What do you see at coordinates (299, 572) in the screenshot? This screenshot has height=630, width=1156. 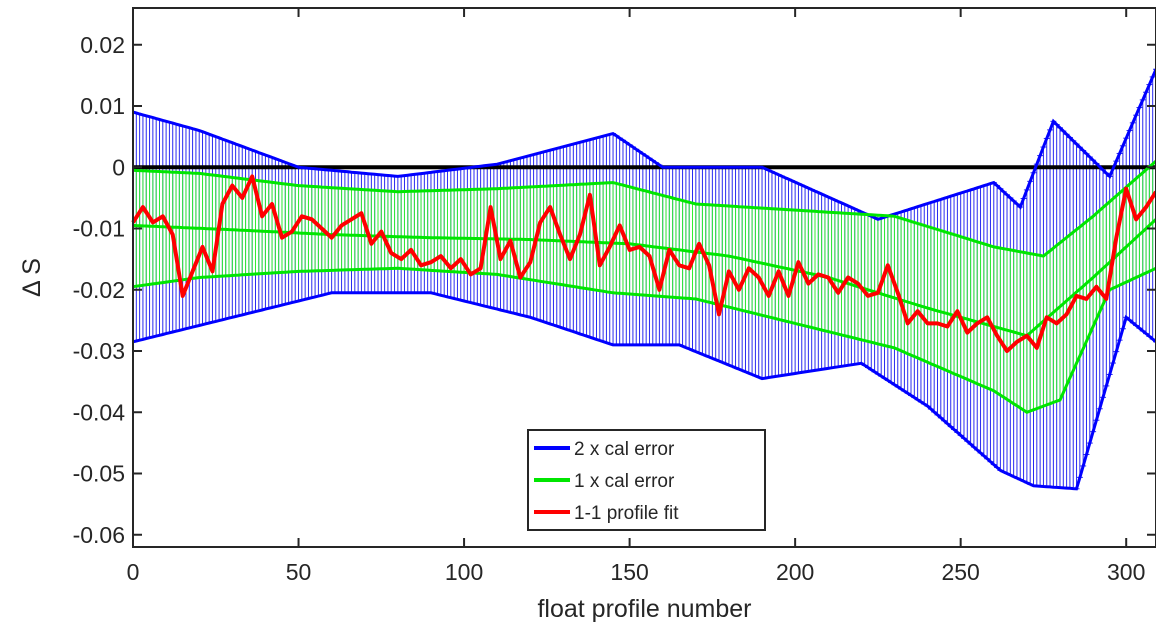 I see `x-tick-label: 50` at bounding box center [299, 572].